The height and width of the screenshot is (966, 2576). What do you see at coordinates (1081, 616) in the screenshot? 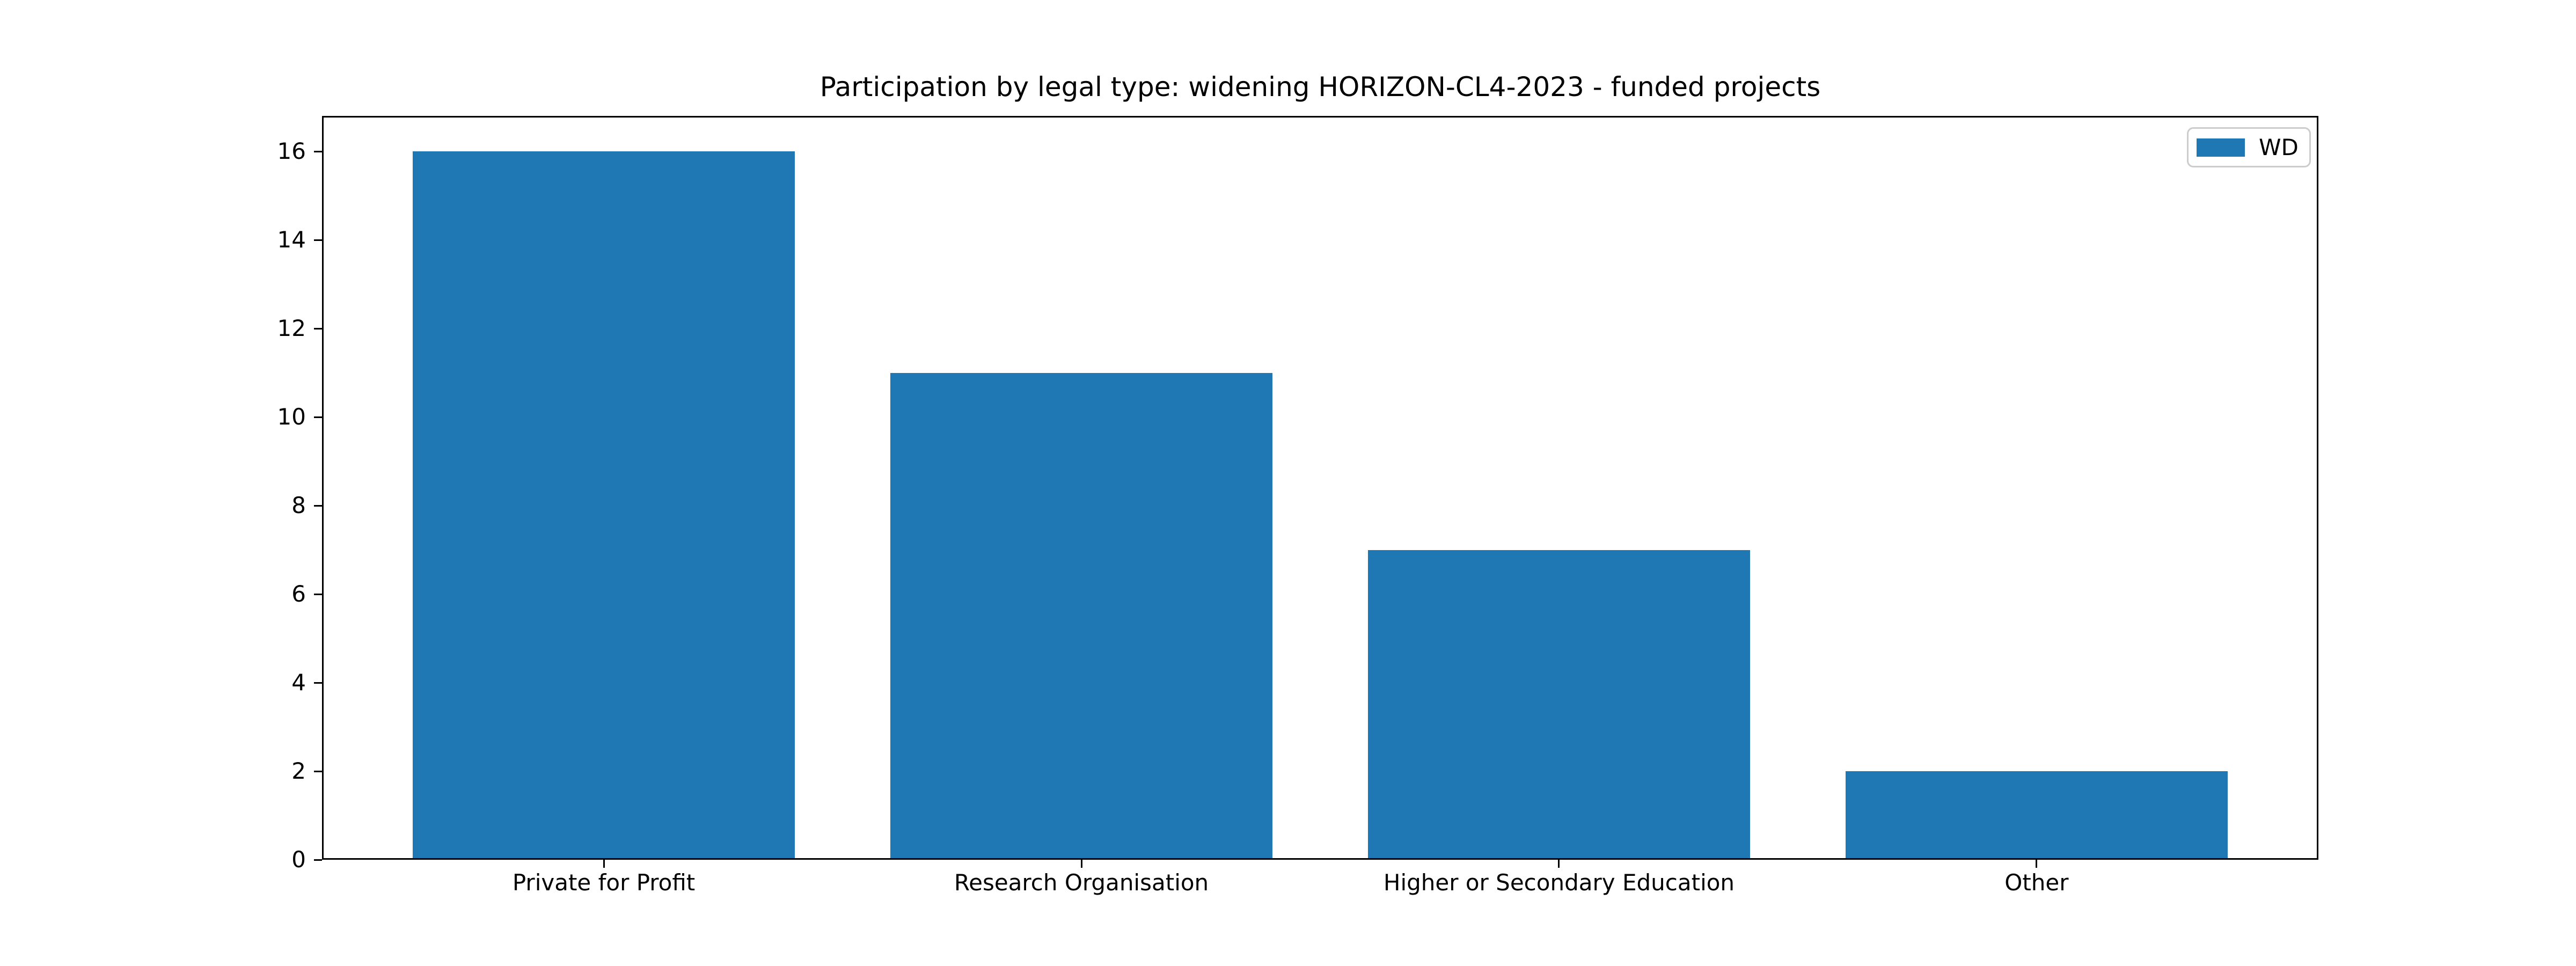
I see `bar-research-organisation` at bounding box center [1081, 616].